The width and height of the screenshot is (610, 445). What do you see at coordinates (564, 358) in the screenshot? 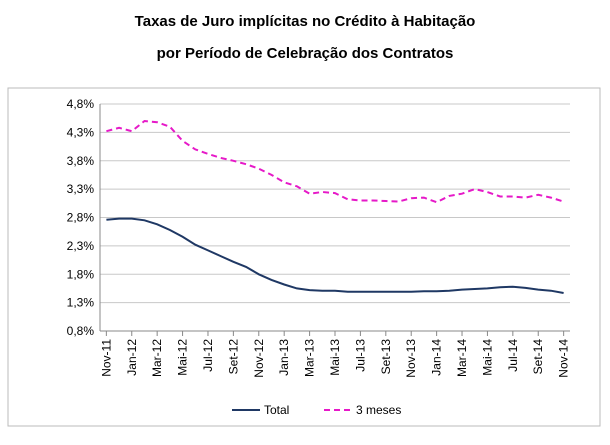
I see `x-tick-label: Nov-14` at bounding box center [564, 358].